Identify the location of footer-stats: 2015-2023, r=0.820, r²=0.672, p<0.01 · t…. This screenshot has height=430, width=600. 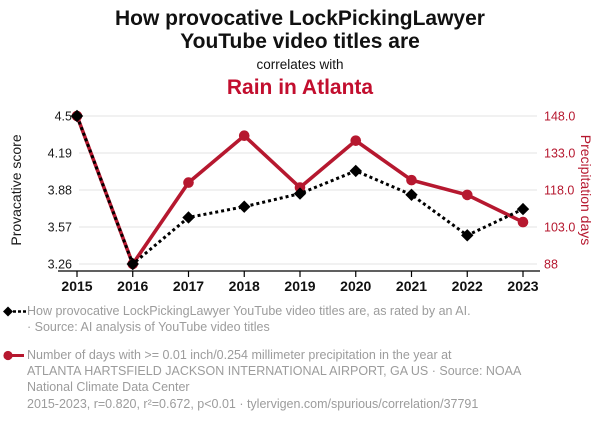
(253, 404).